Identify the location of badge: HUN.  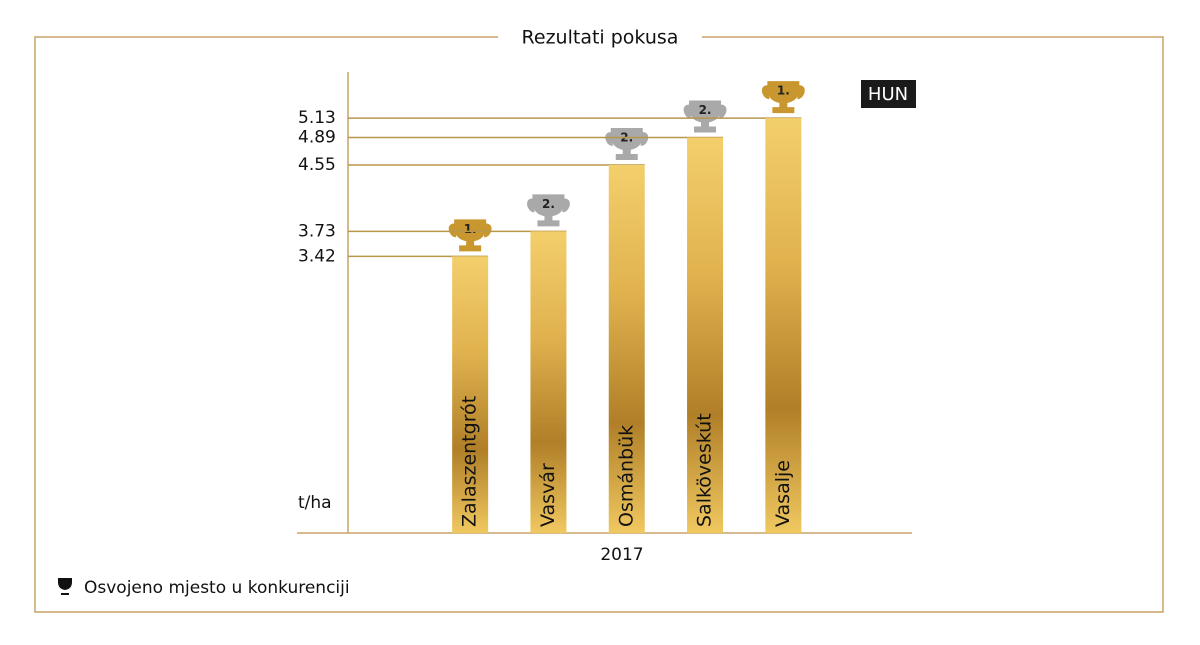
(888, 94).